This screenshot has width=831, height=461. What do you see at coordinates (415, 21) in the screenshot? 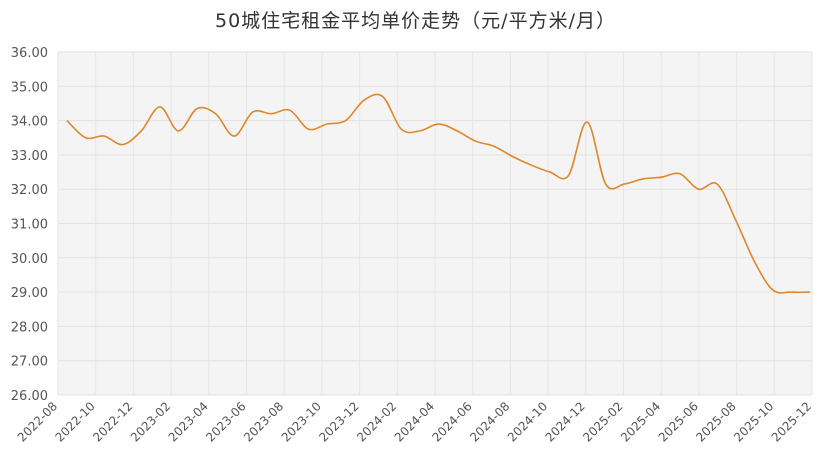
I see `chart-title: 50城住宅租金平均单价走势（元/平方米/月）` at bounding box center [415, 21].